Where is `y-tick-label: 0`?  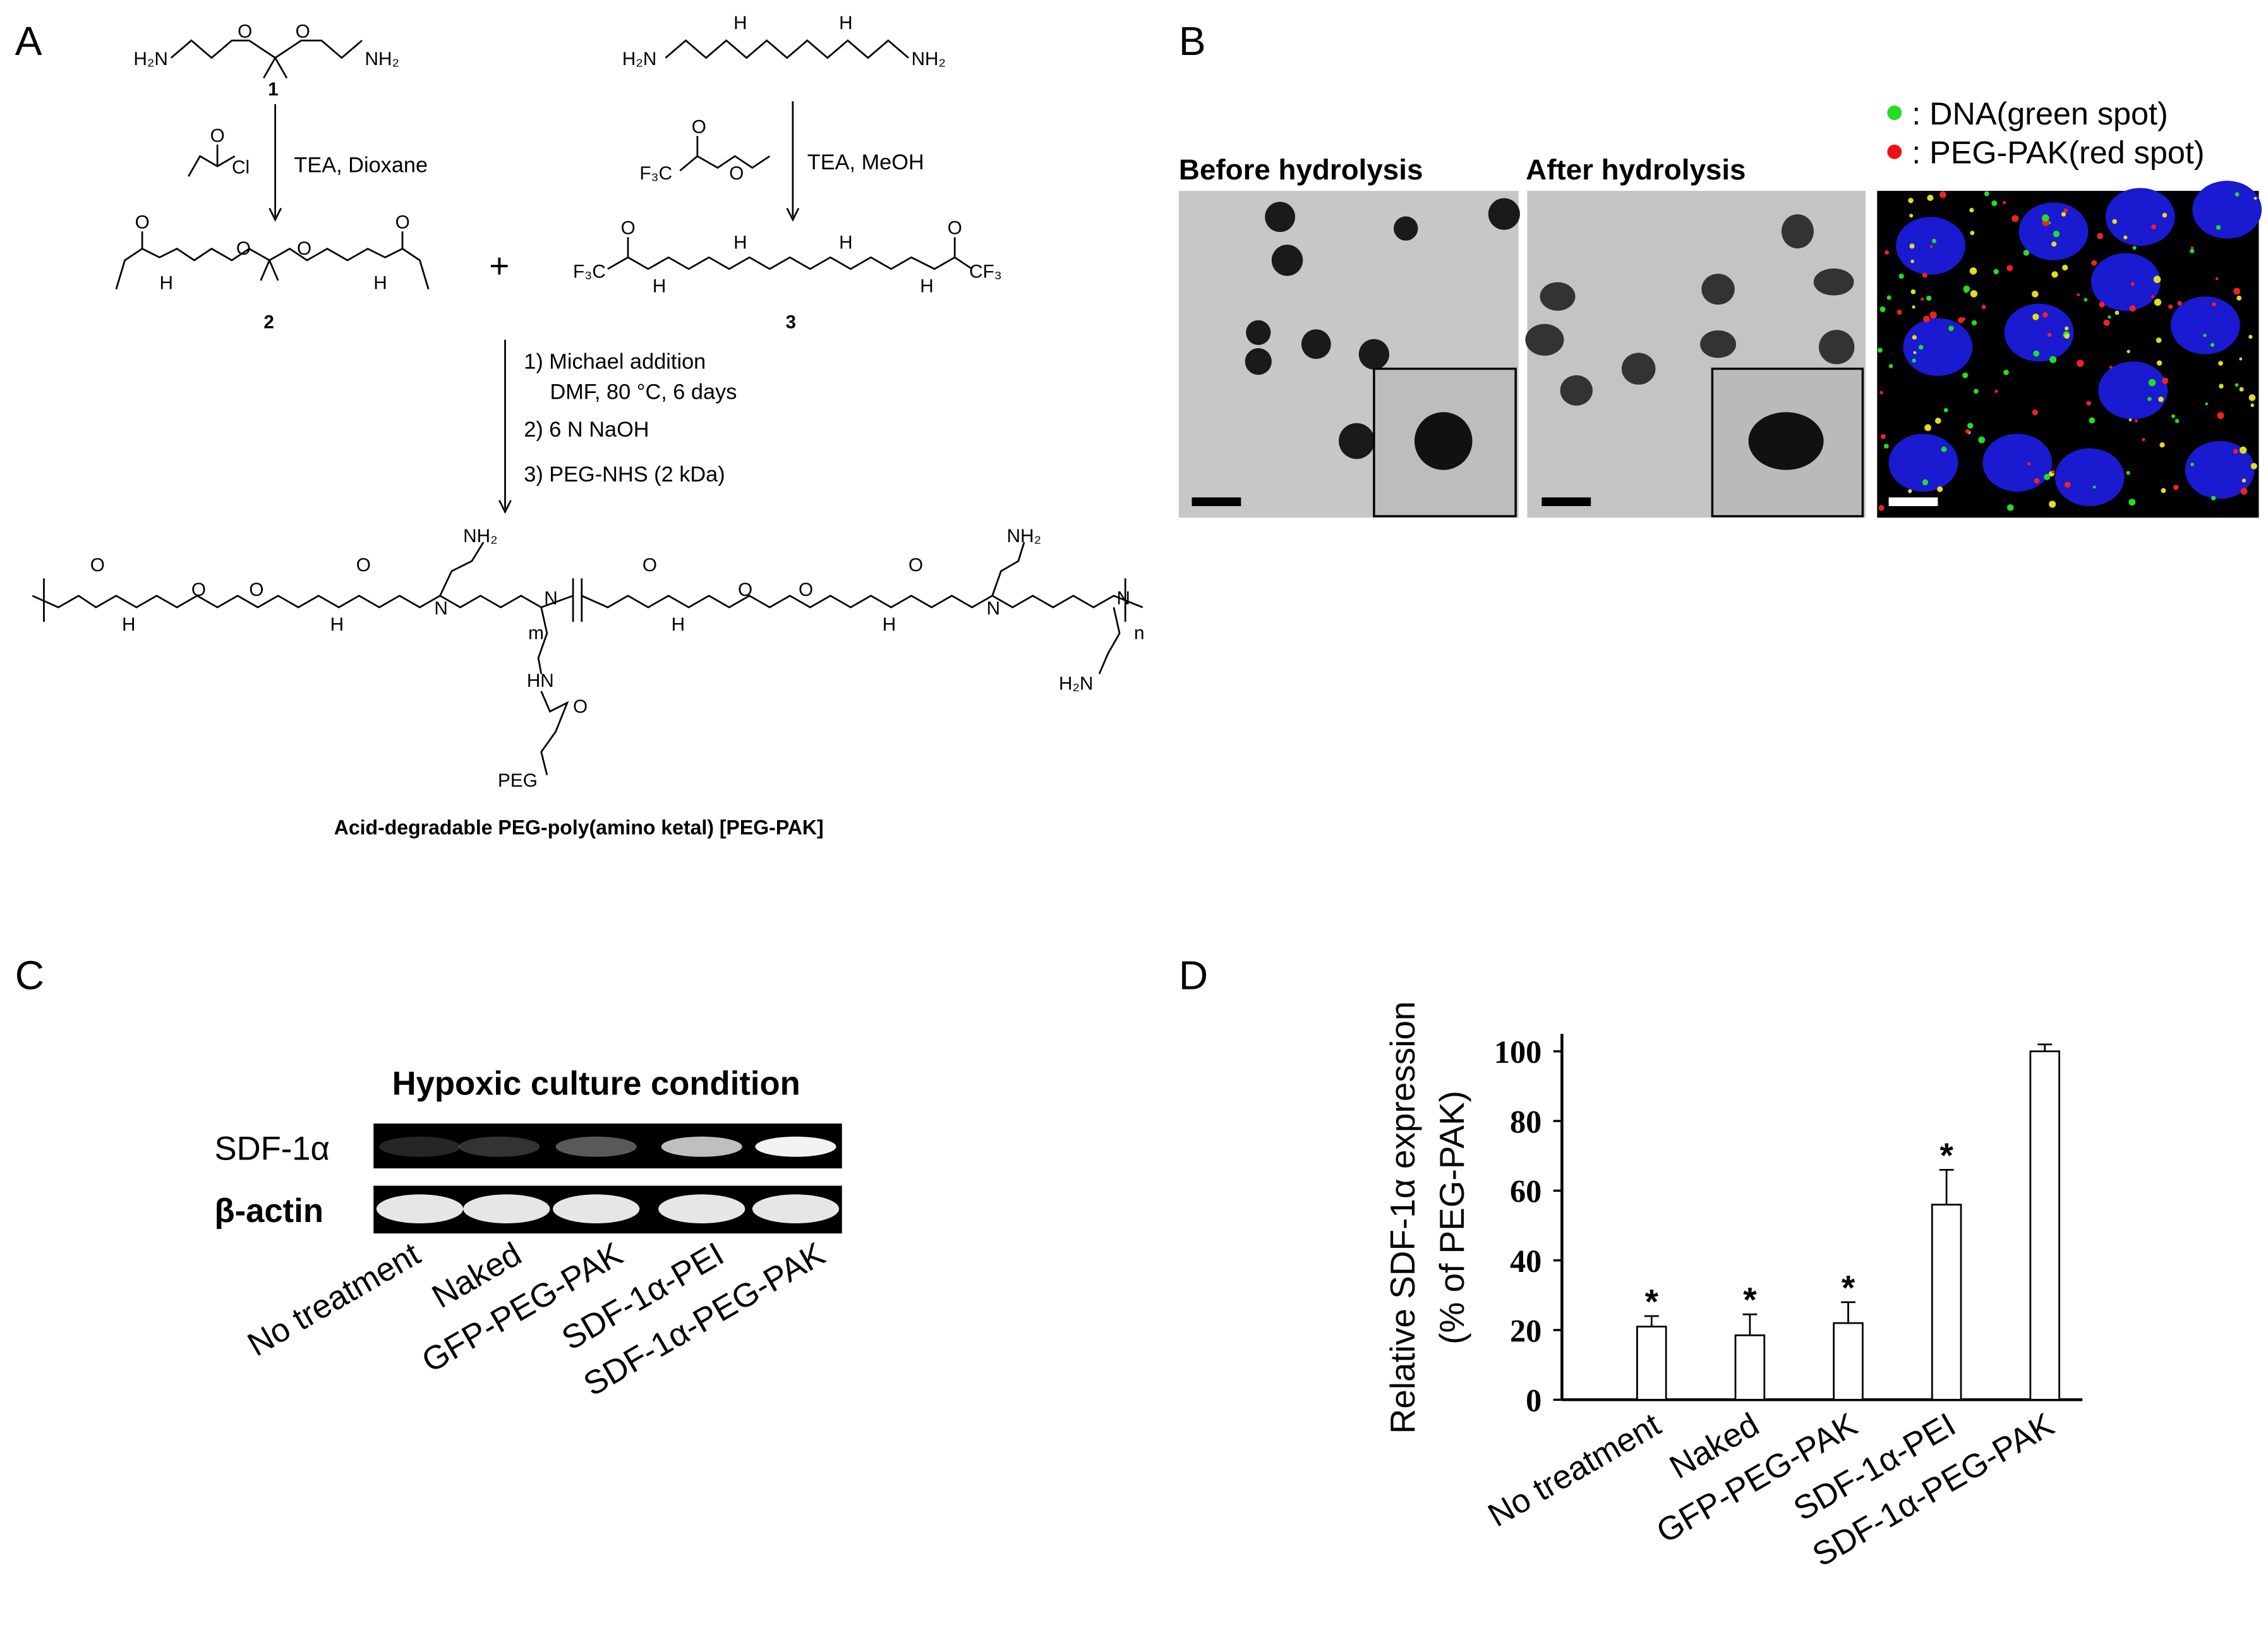 y-tick-label: 0 is located at coordinates (1533, 1401).